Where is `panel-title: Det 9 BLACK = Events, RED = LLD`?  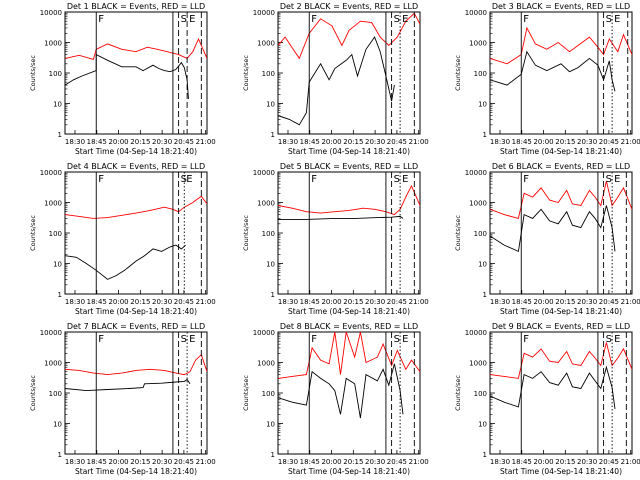
panel-title: Det 9 BLACK = Events, RED = LLD is located at coordinates (561, 326).